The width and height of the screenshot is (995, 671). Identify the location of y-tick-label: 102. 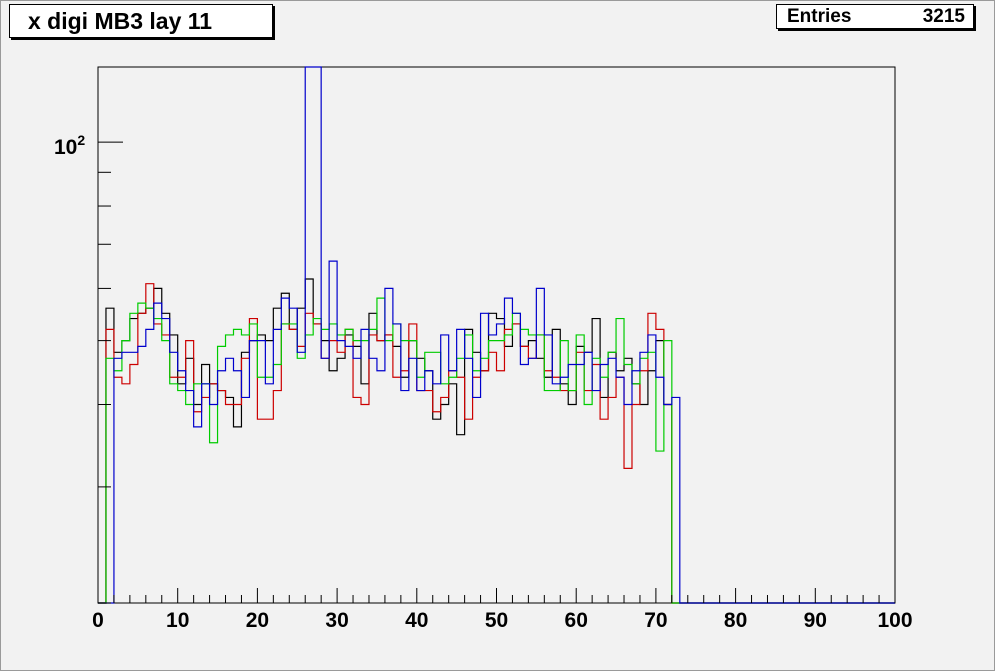
(69, 145).